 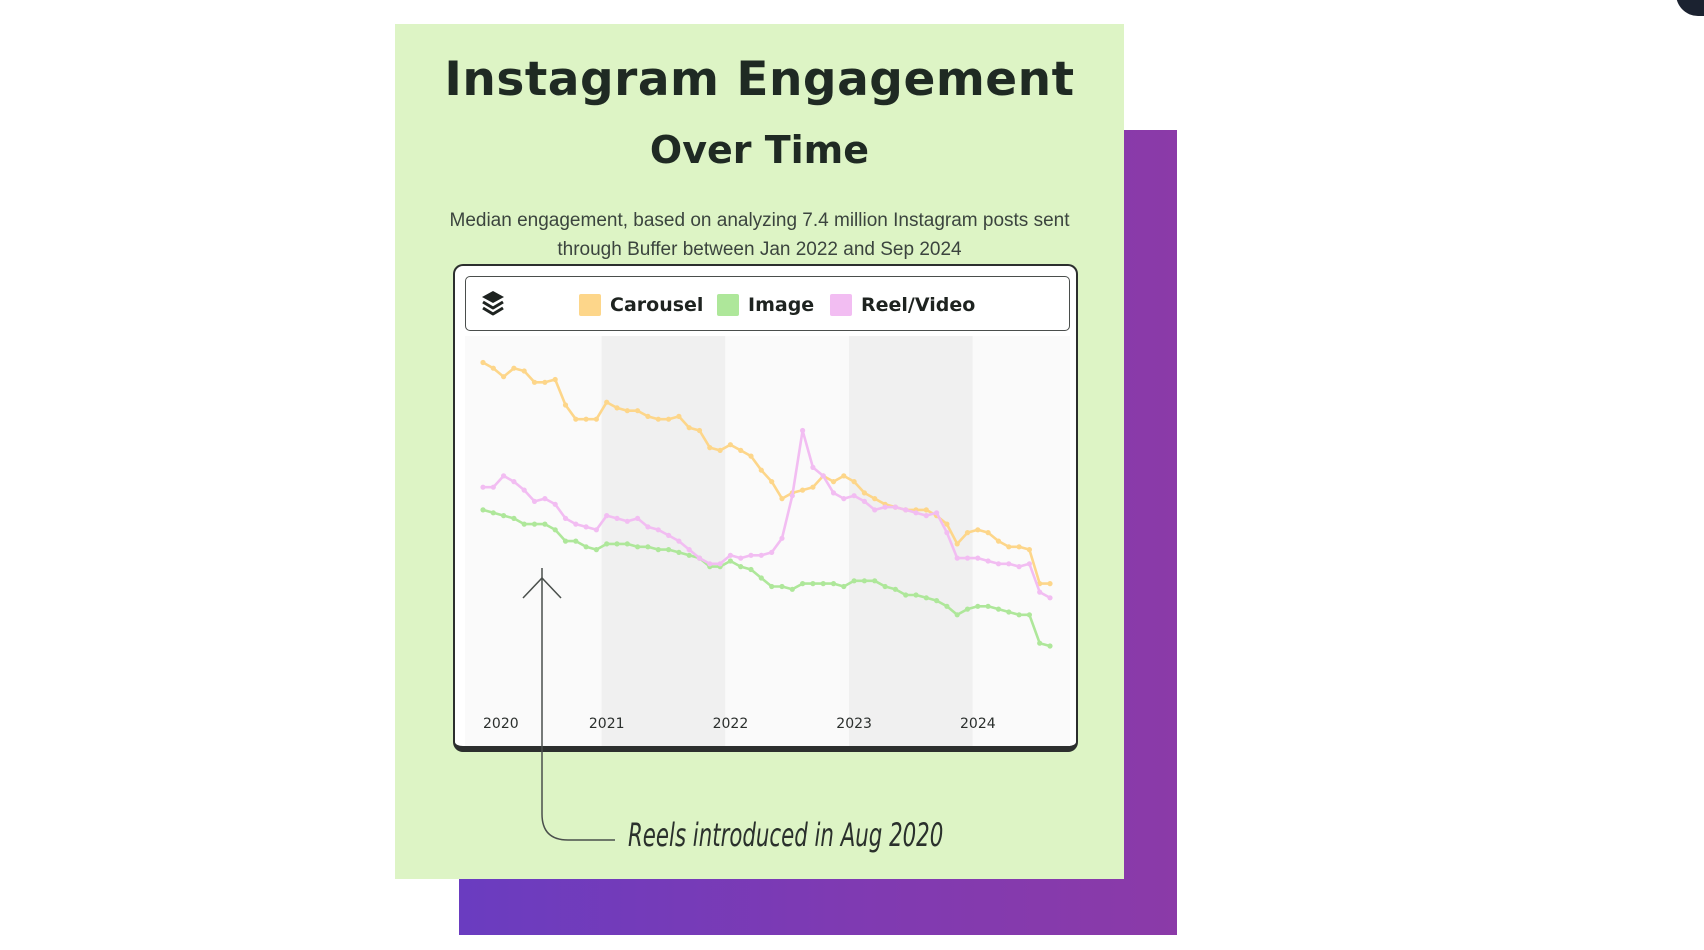 What do you see at coordinates (781, 305) in the screenshot?
I see `legend-label-image: Image` at bounding box center [781, 305].